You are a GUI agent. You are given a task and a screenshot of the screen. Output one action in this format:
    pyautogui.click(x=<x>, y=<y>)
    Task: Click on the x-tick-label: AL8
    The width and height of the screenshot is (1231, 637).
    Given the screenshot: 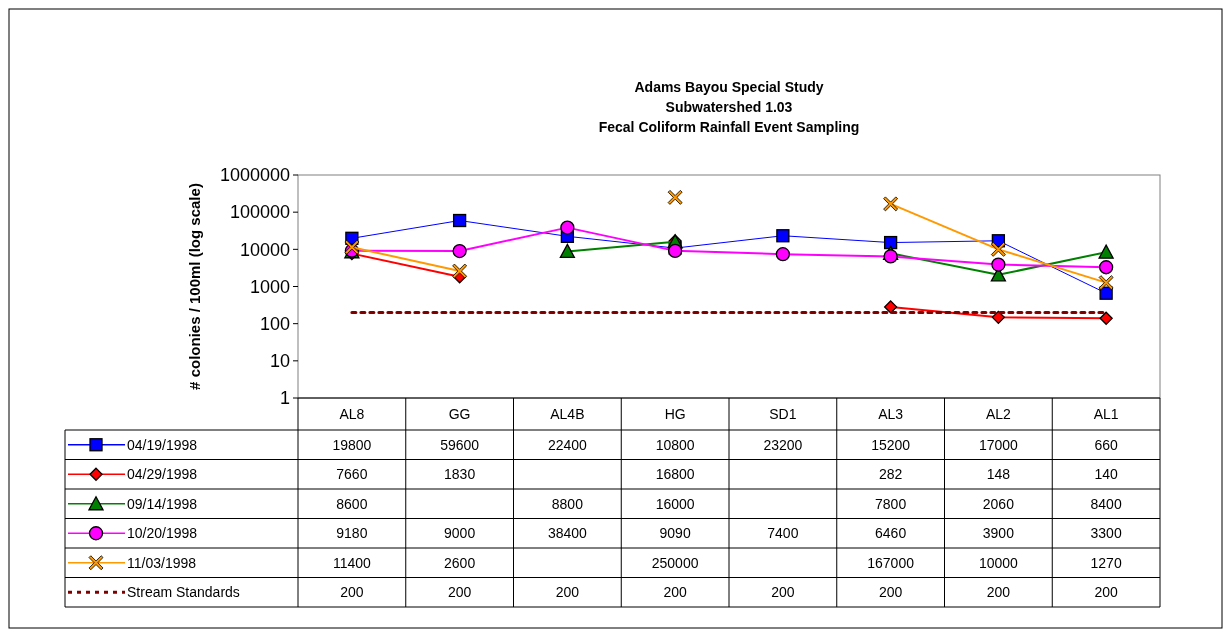 What is the action you would take?
    pyautogui.click(x=352, y=413)
    